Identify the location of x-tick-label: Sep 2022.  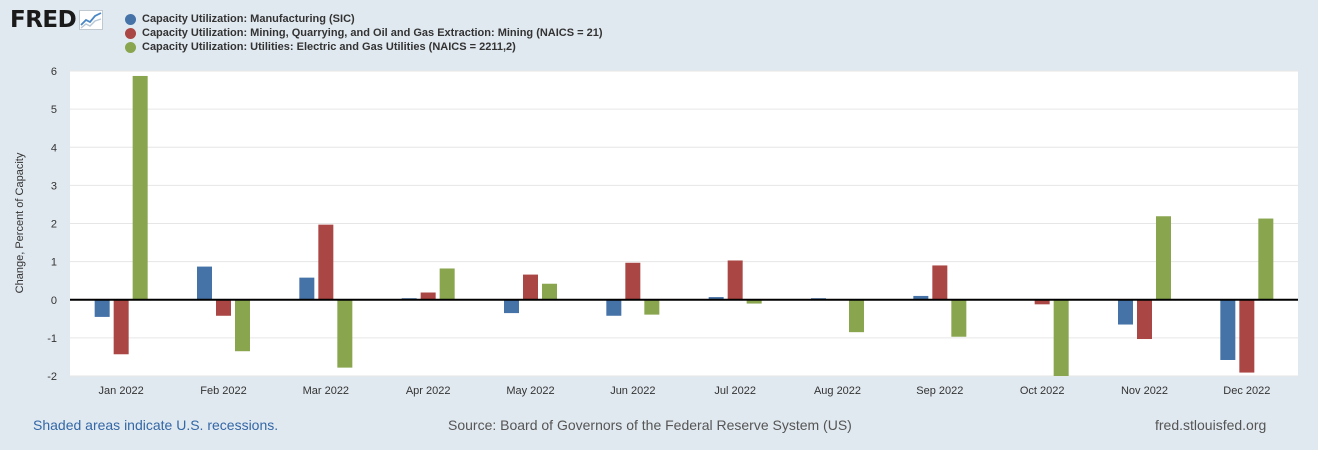
(939, 391).